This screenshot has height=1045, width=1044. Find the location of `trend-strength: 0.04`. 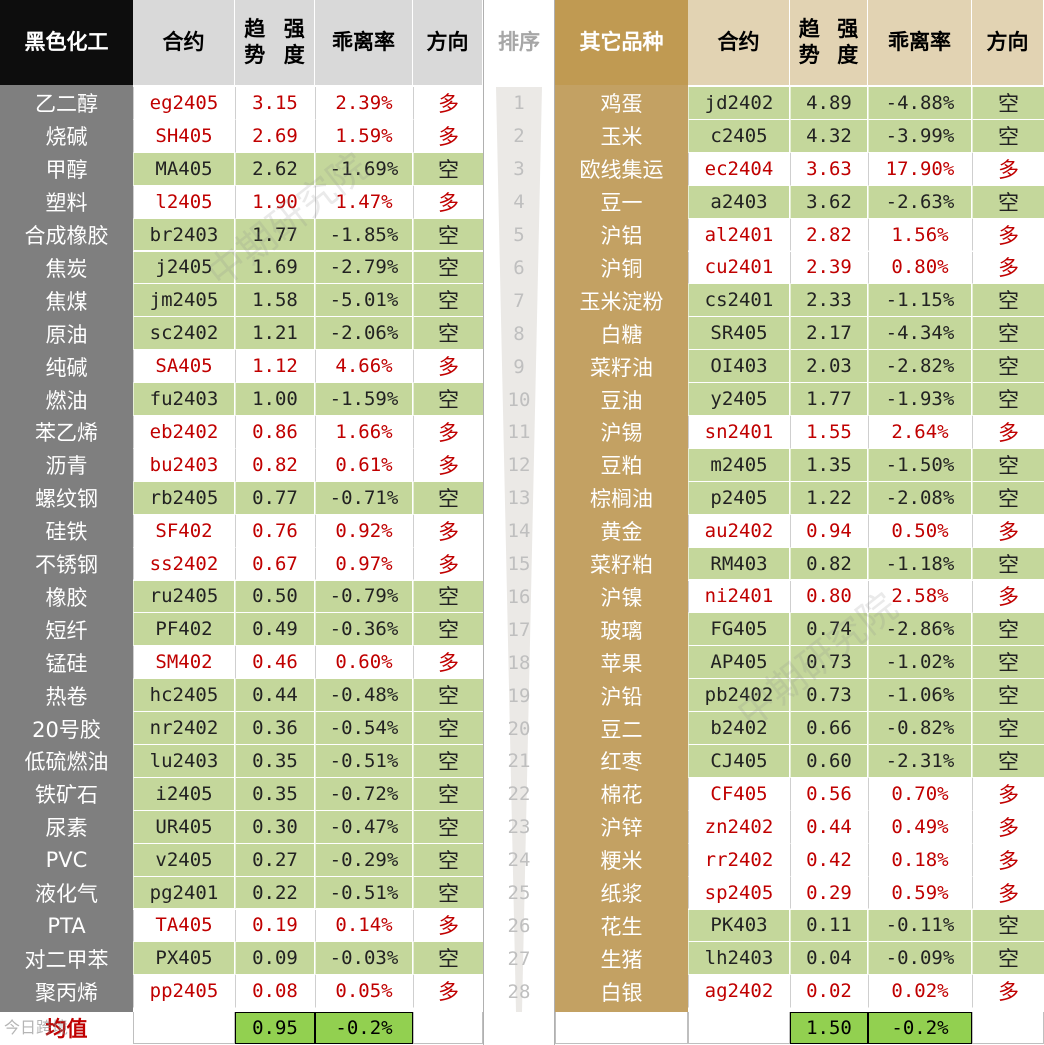

trend-strength: 0.04 is located at coordinates (829, 959).